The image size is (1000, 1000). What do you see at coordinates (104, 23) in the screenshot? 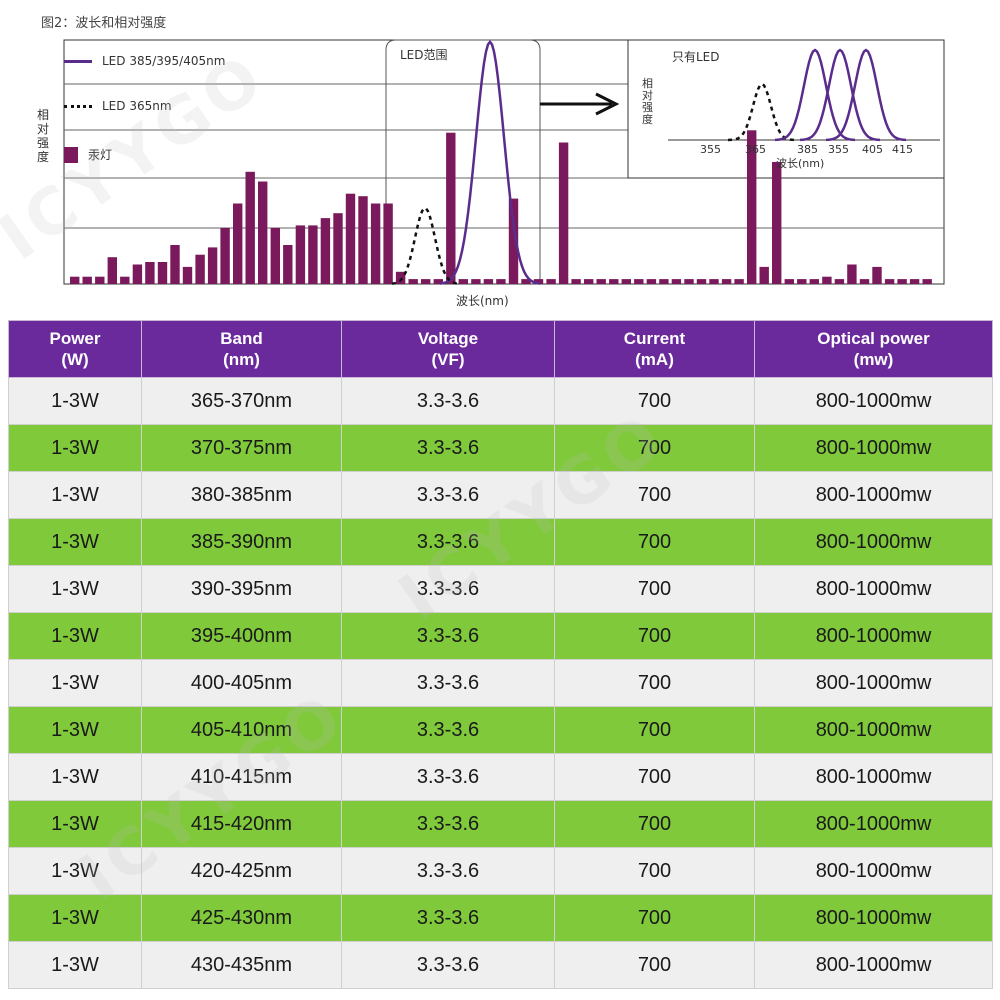
I see `figure-caption: 图2：波长和相对强度` at bounding box center [104, 23].